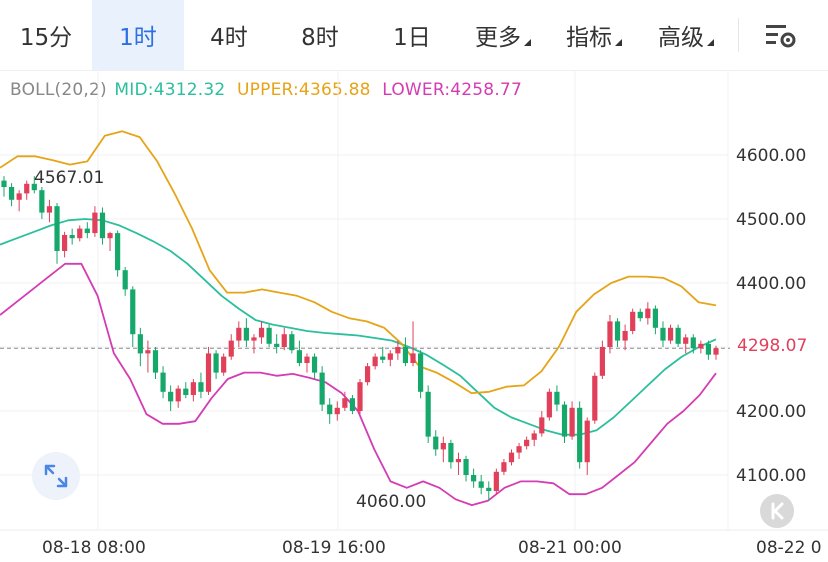 The image size is (828, 562). I want to click on back-to-latest-icon, so click(777, 511).